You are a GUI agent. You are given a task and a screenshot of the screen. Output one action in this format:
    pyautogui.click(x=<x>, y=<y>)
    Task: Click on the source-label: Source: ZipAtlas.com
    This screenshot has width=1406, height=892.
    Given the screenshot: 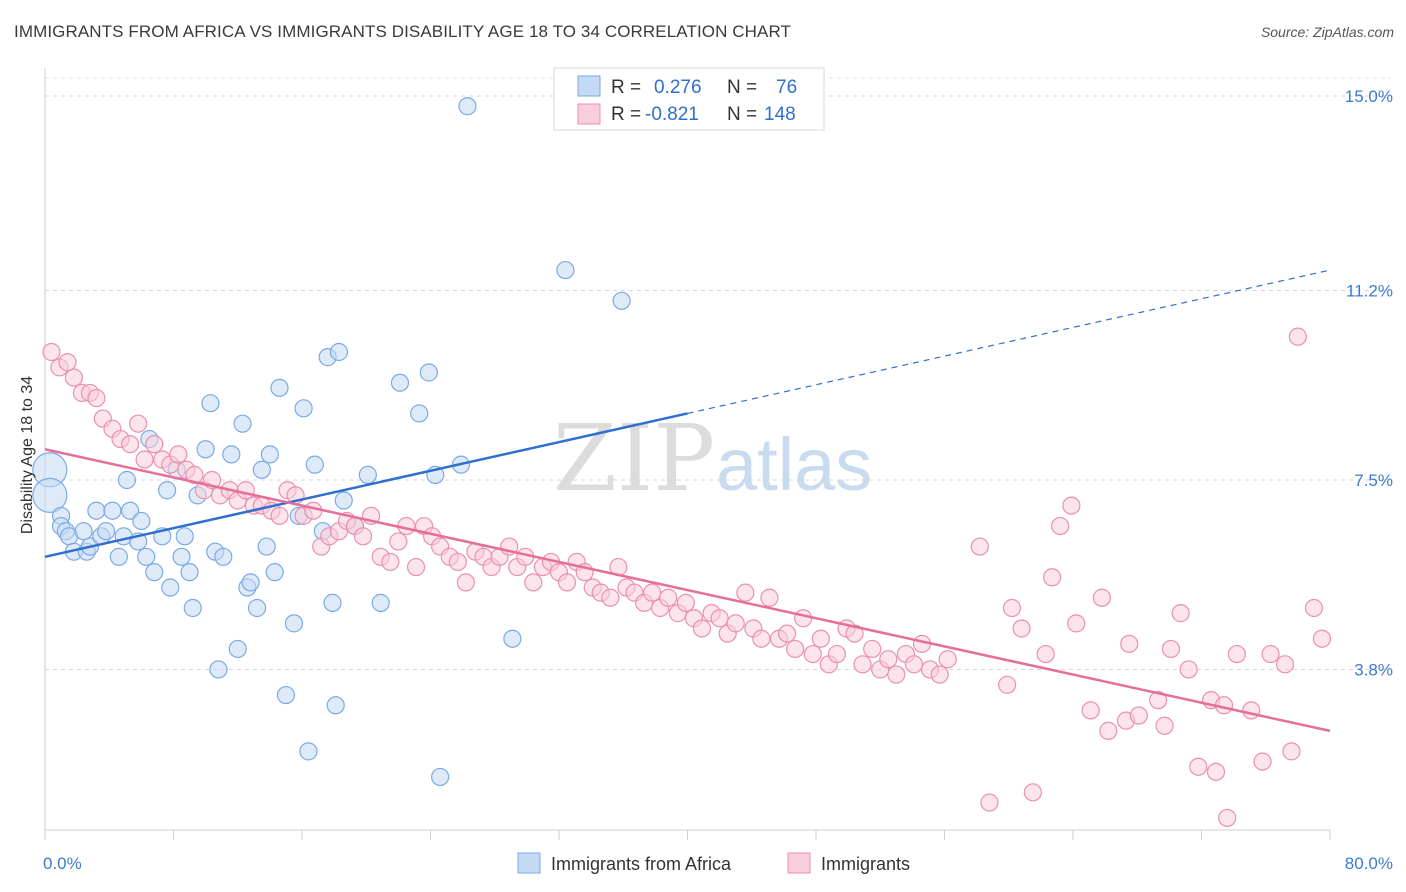 What is the action you would take?
    pyautogui.click(x=1327, y=32)
    